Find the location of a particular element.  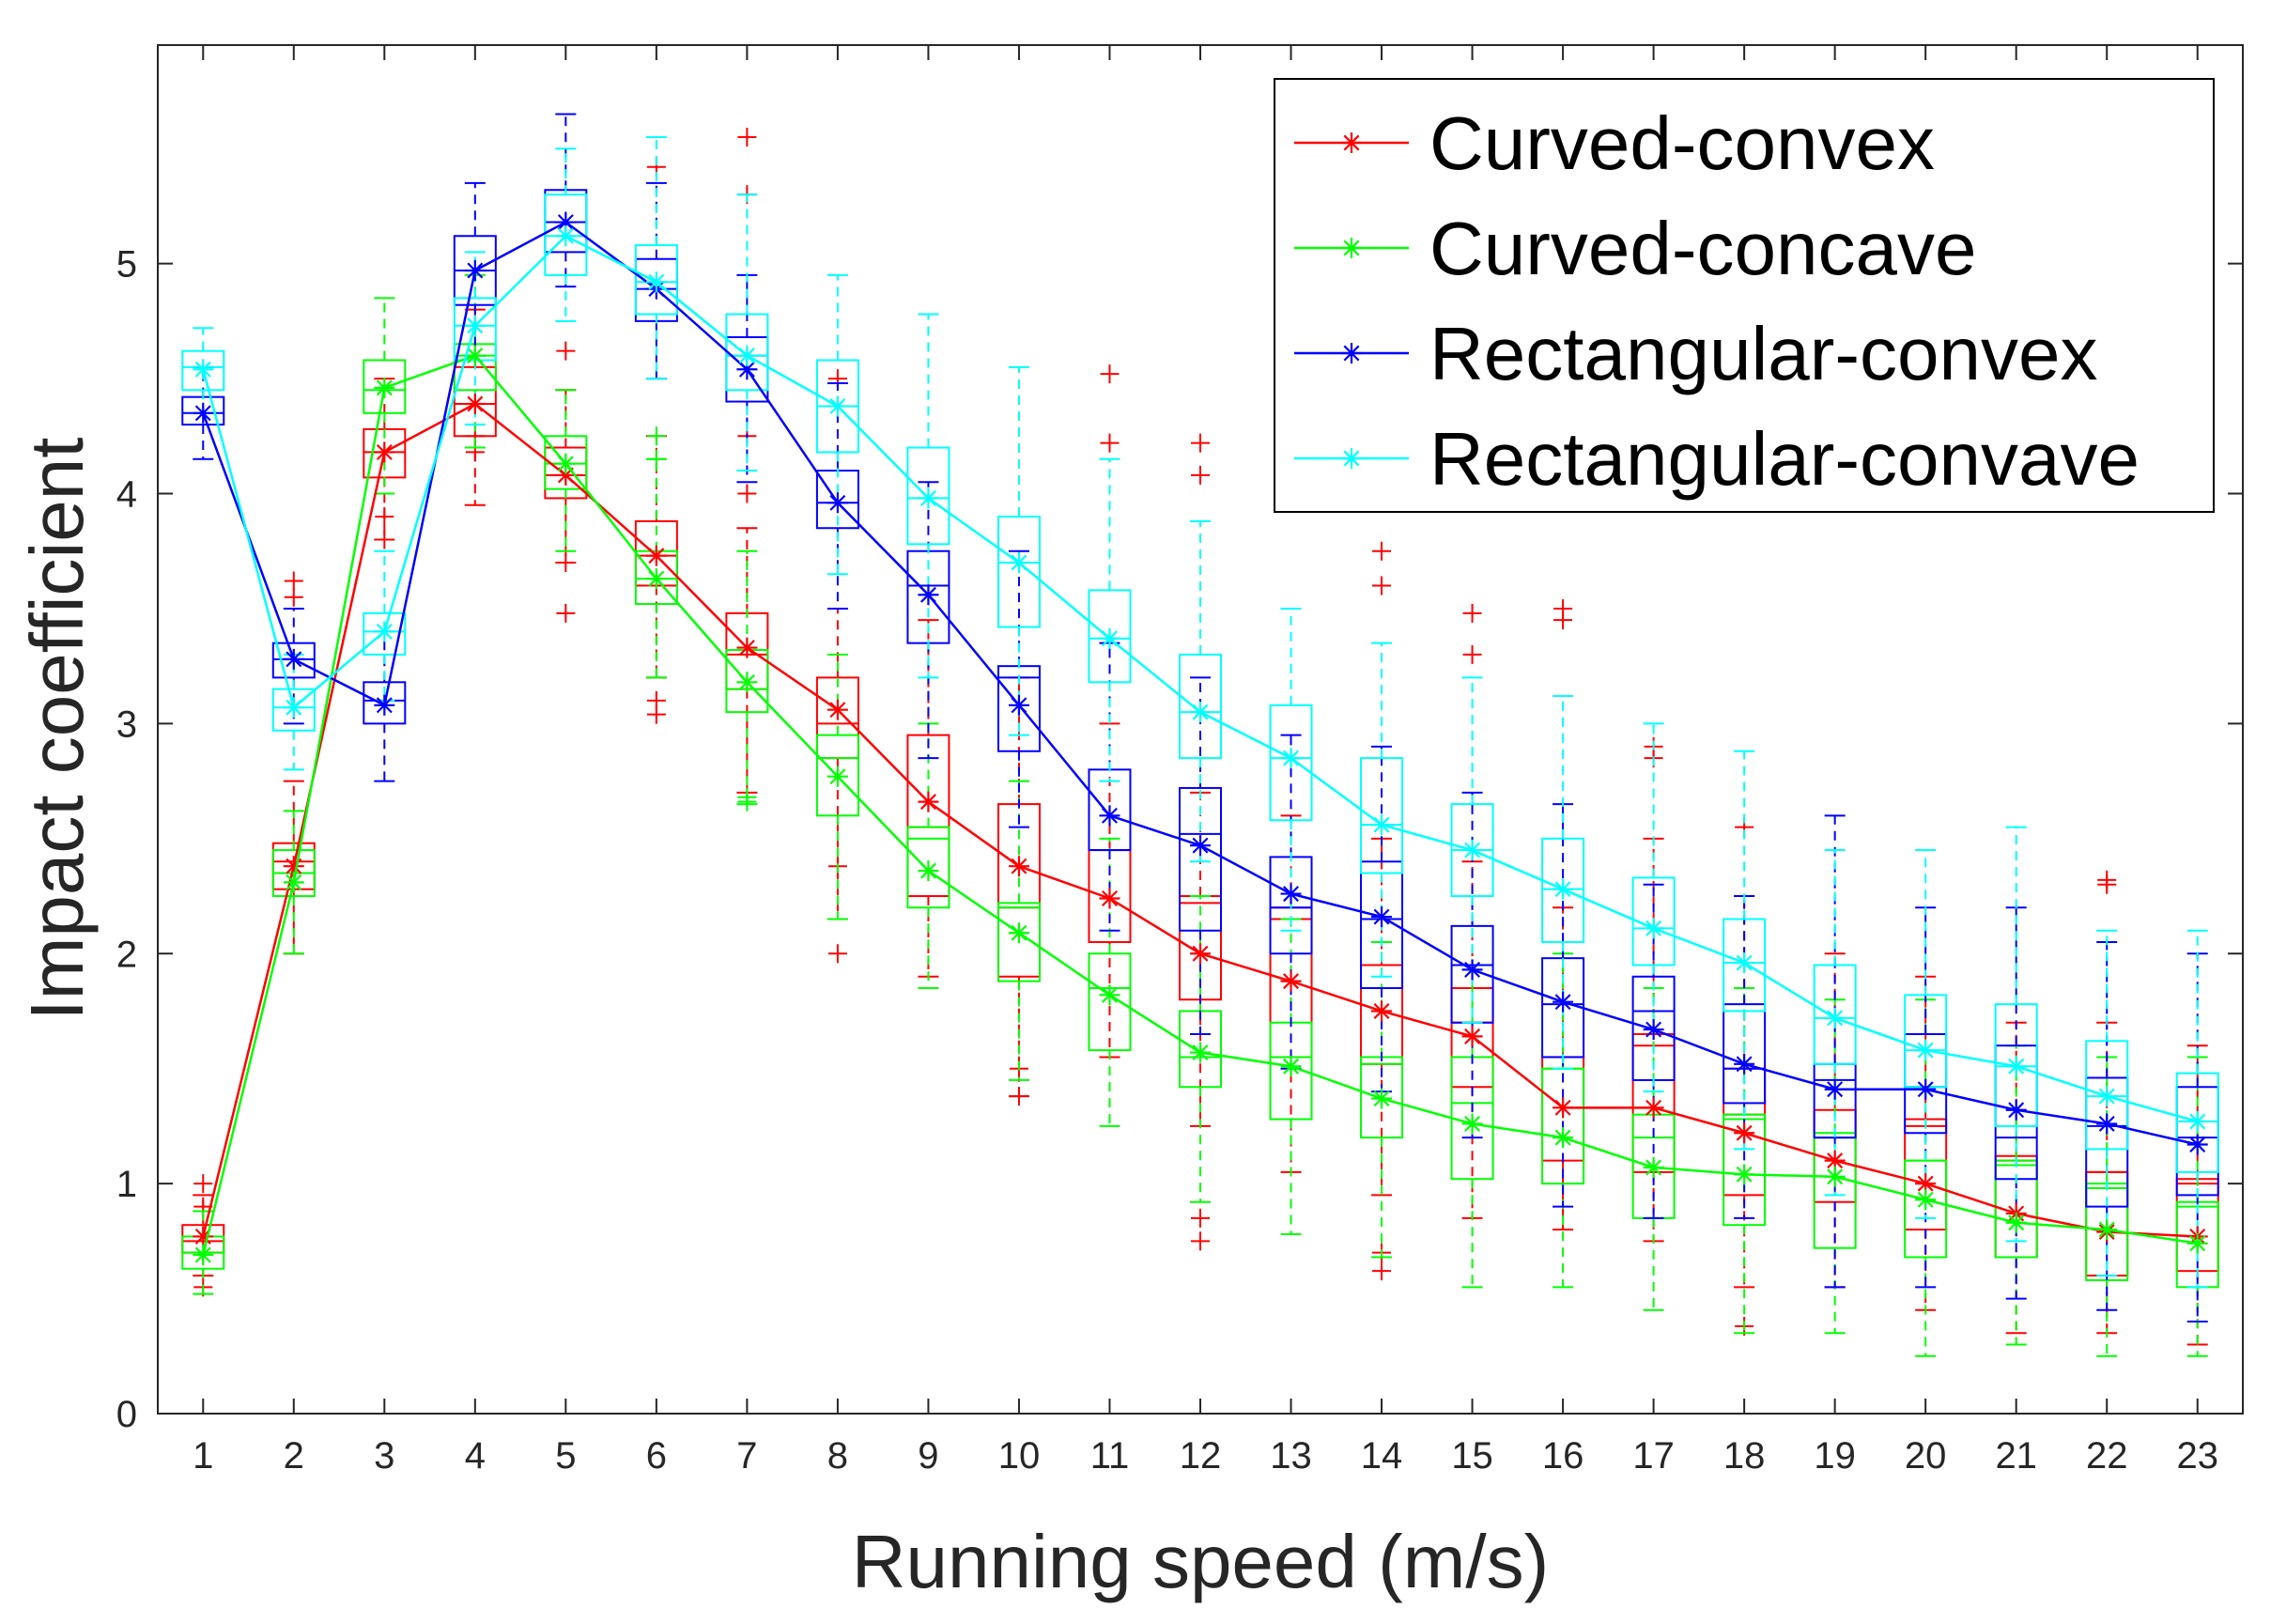

legend-item-2: Rectangular-convex is located at coordinates (1695, 353).